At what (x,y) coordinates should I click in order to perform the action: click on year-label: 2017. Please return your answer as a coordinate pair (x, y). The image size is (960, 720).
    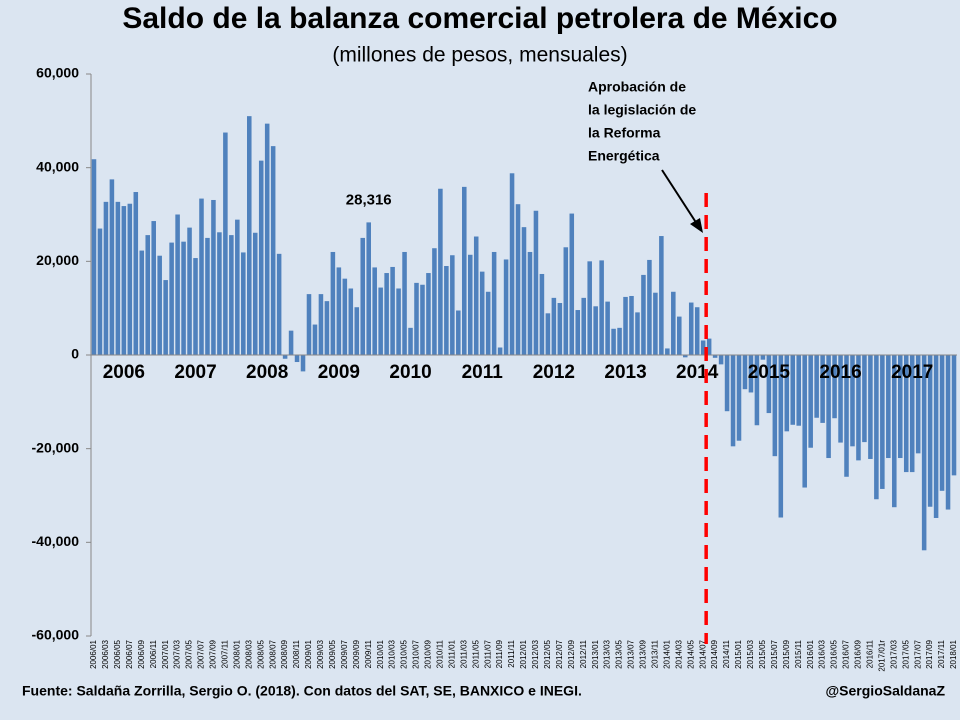
    Looking at the image, I should click on (912, 372).